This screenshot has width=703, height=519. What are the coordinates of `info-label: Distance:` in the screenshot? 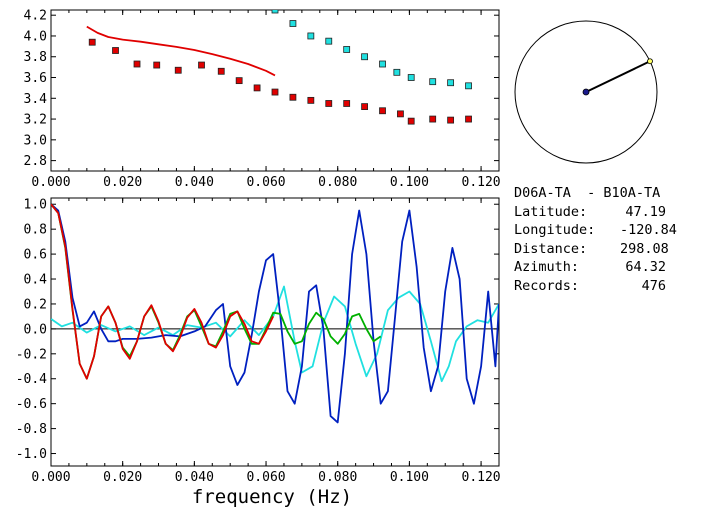 It's located at (551, 248).